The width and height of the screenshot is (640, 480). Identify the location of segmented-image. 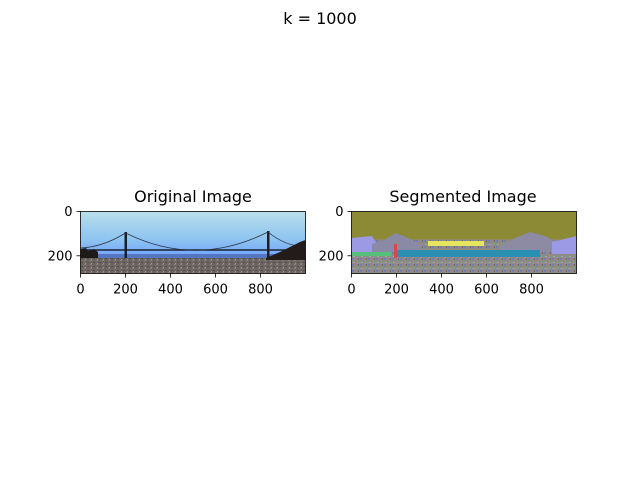
(464, 242).